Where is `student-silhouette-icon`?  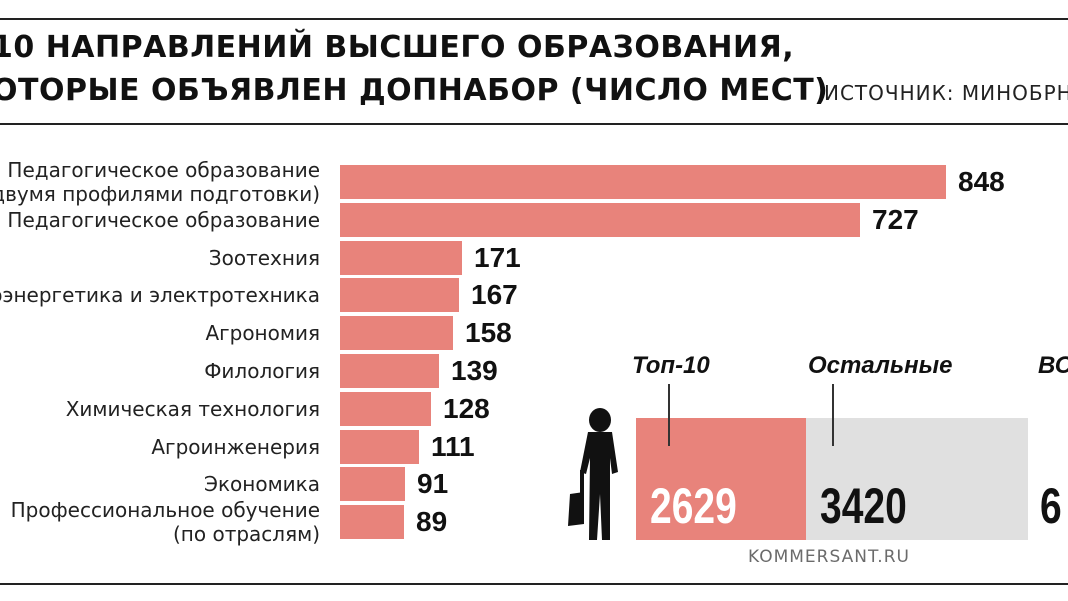
student-silhouette-icon is located at coordinates (593, 474).